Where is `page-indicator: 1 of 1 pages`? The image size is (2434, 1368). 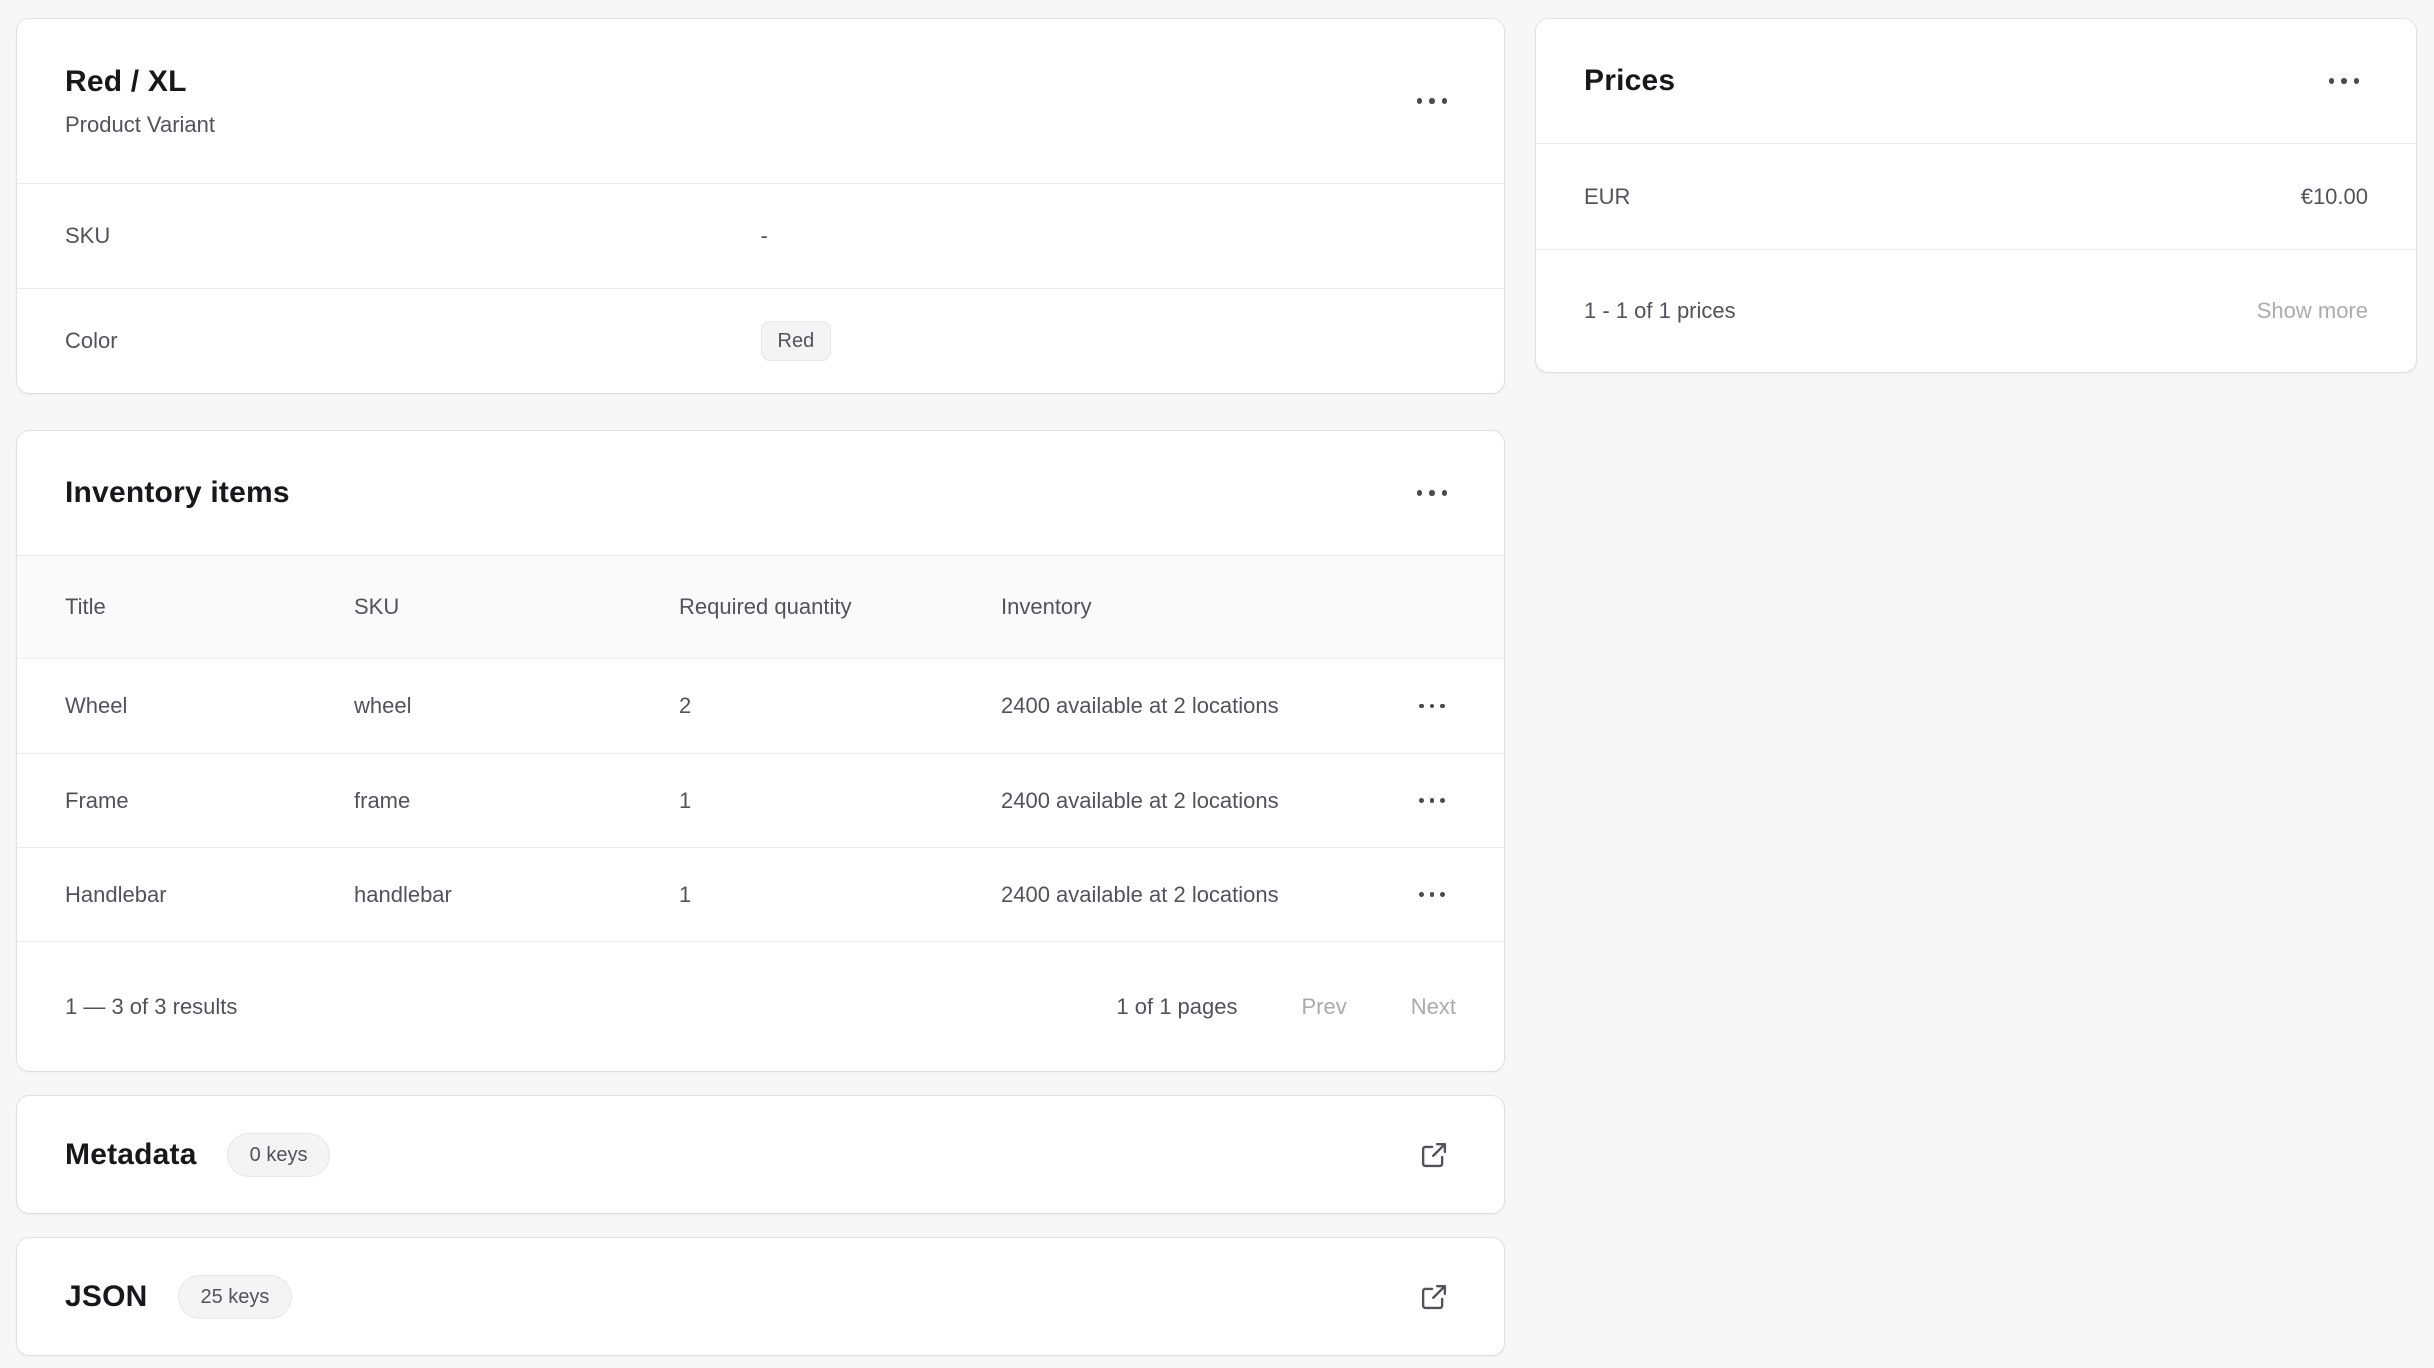
page-indicator: 1 of 1 pages is located at coordinates (1177, 1006).